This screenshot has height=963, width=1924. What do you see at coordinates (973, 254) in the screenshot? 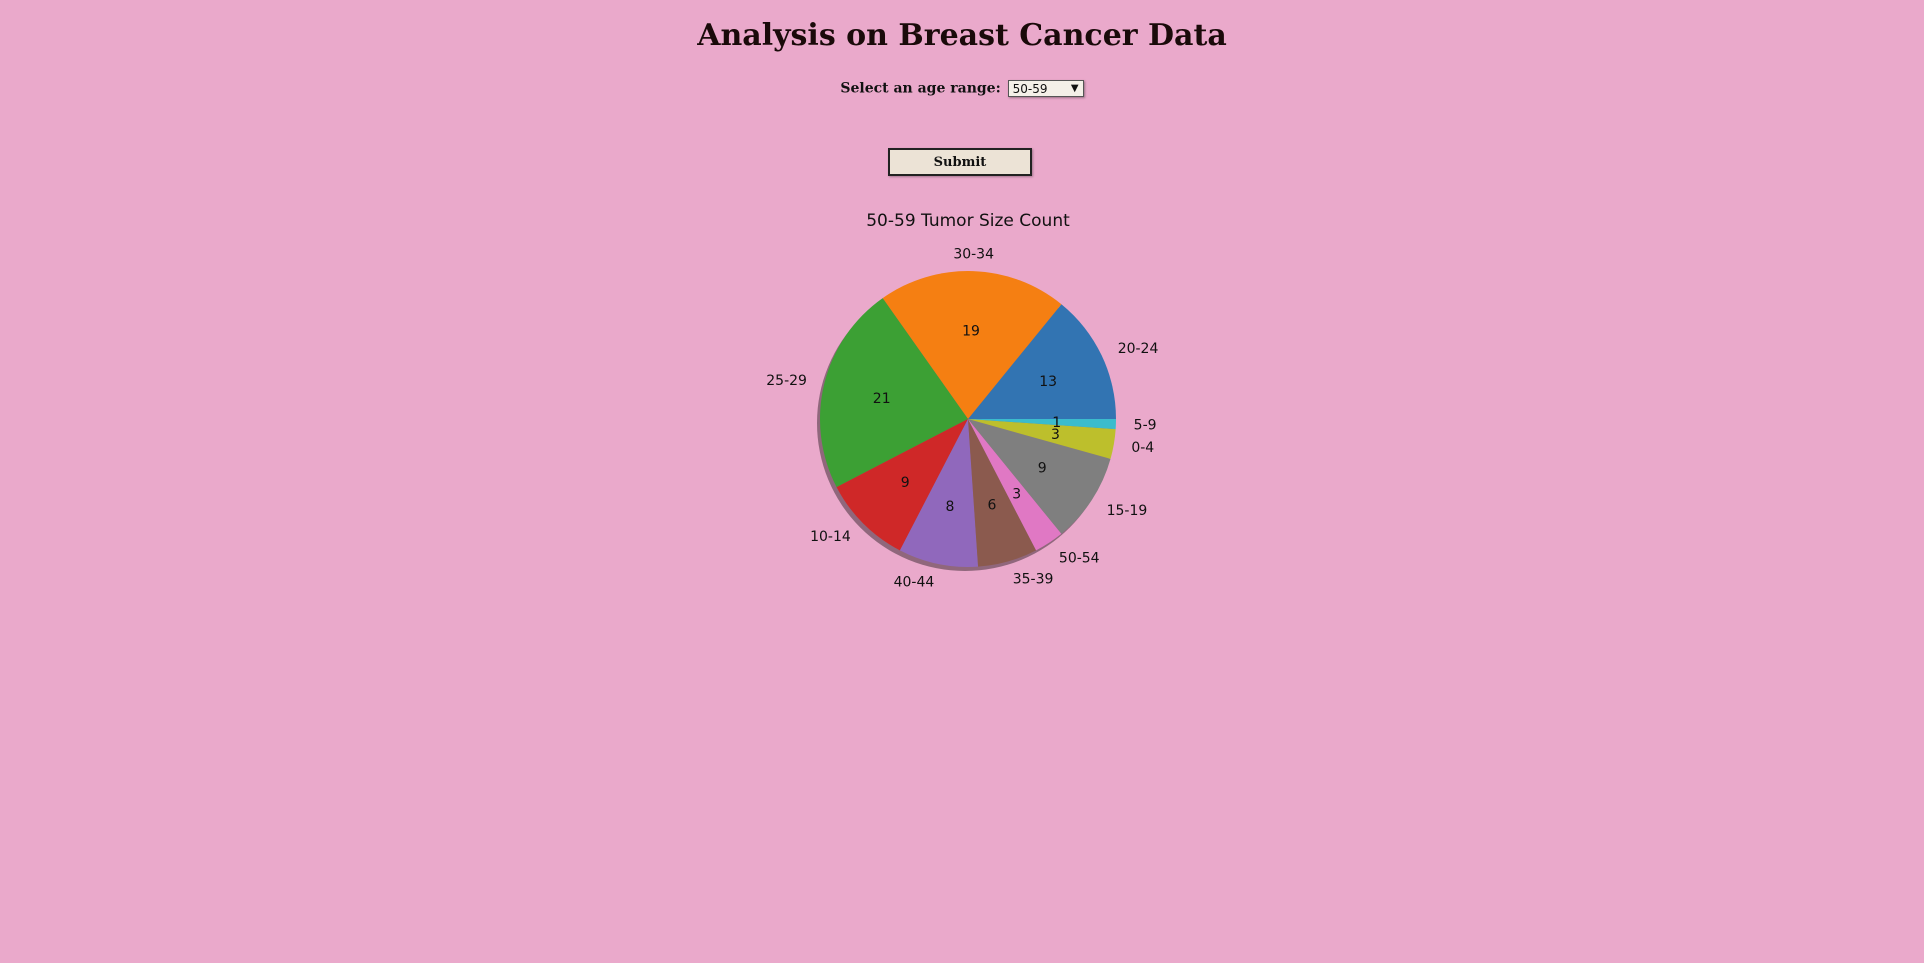
I see `pie-slice-label: 30-34` at bounding box center [973, 254].